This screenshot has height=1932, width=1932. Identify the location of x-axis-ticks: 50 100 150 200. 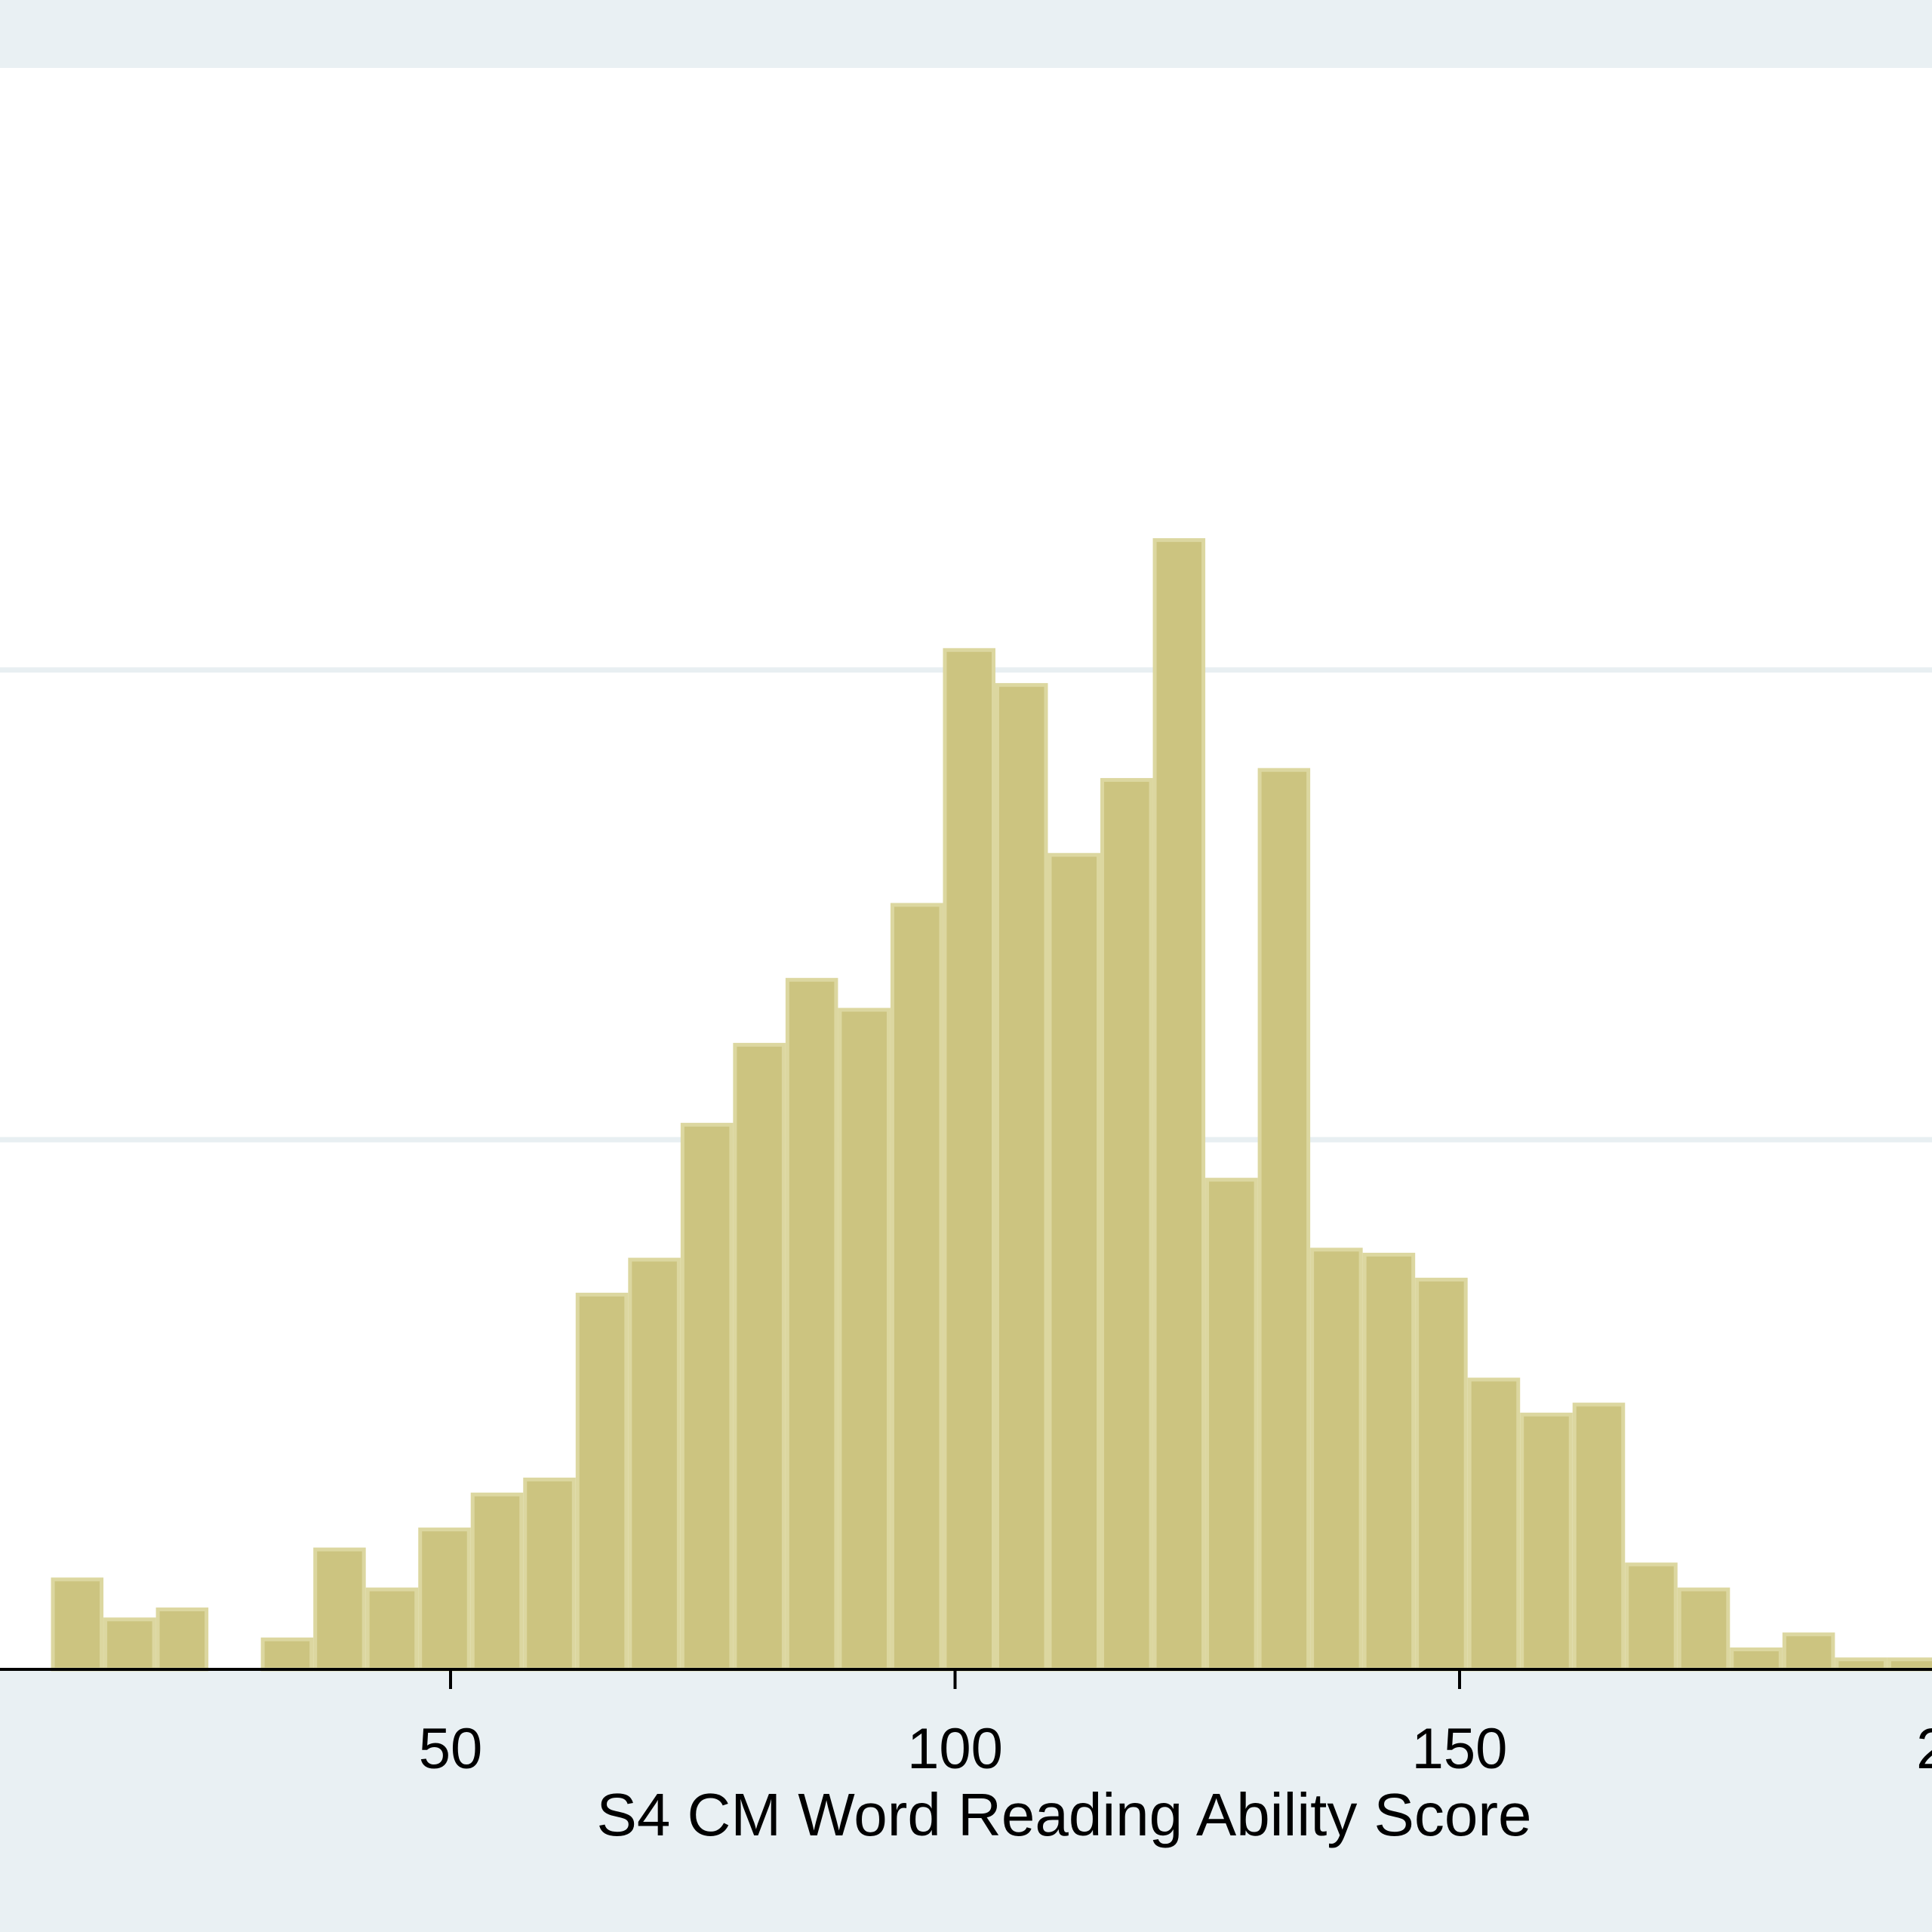
(1175, 1725).